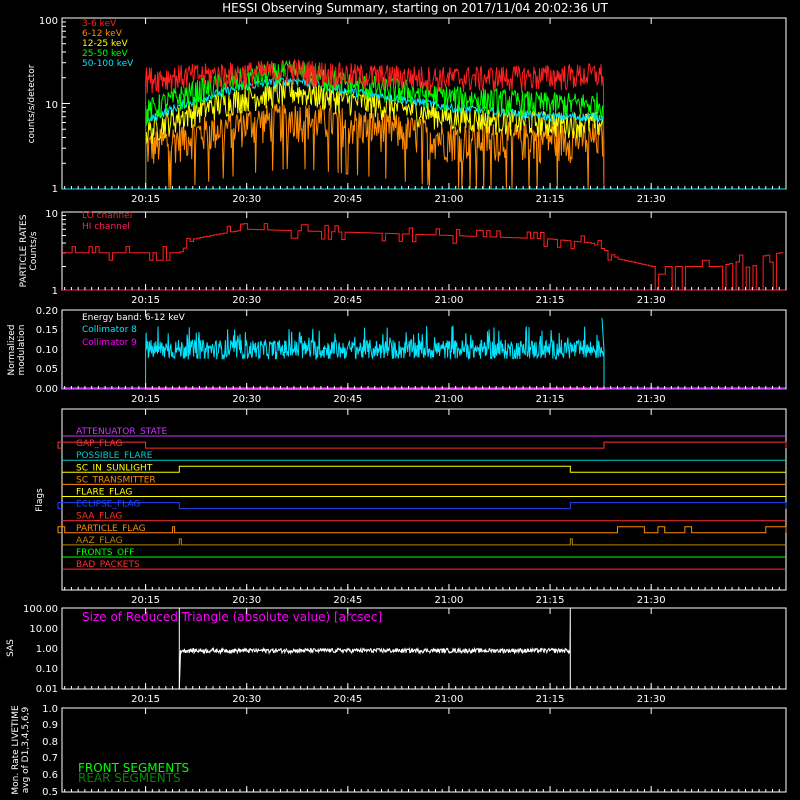  What do you see at coordinates (114, 468) in the screenshot?
I see `flag-label-sc-in-sunlight: SC_IN_SUNLIGHT` at bounding box center [114, 468].